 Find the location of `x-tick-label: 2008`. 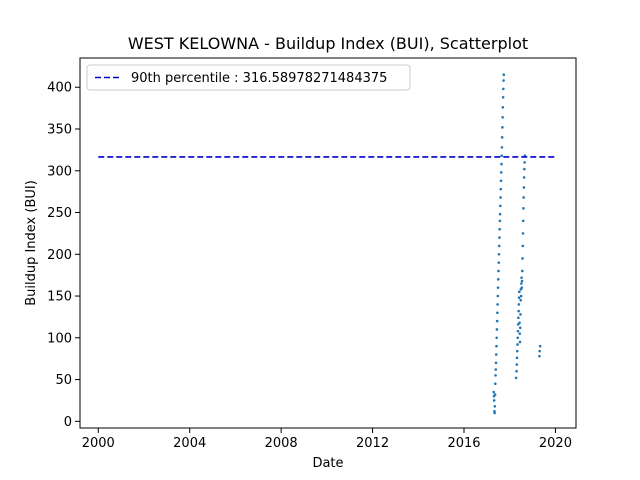

x-tick-label: 2008 is located at coordinates (281, 443).